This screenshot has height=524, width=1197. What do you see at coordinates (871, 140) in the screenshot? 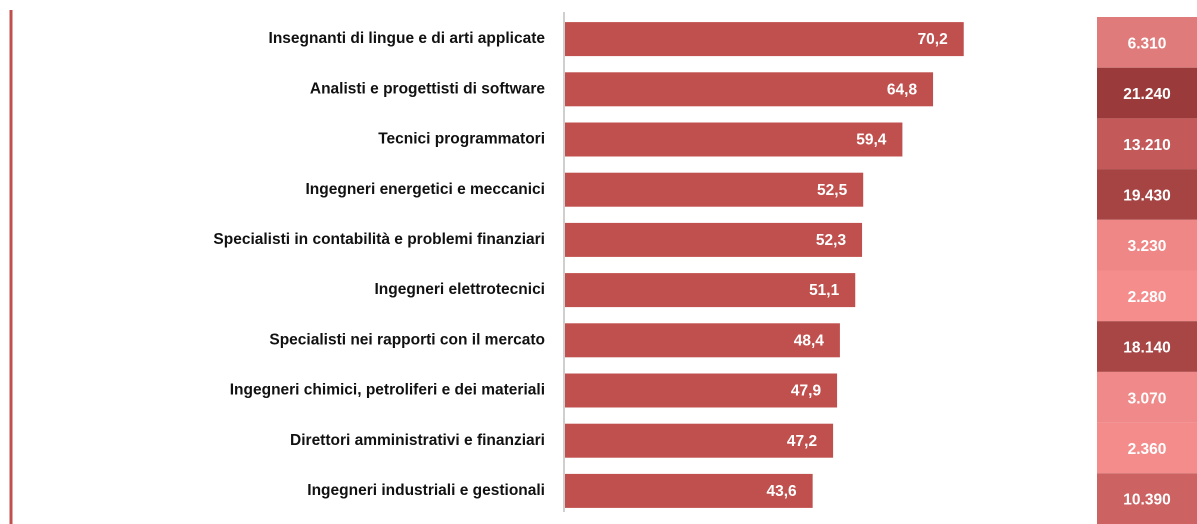
I see `bar-value-label: 59,4` at bounding box center [871, 140].